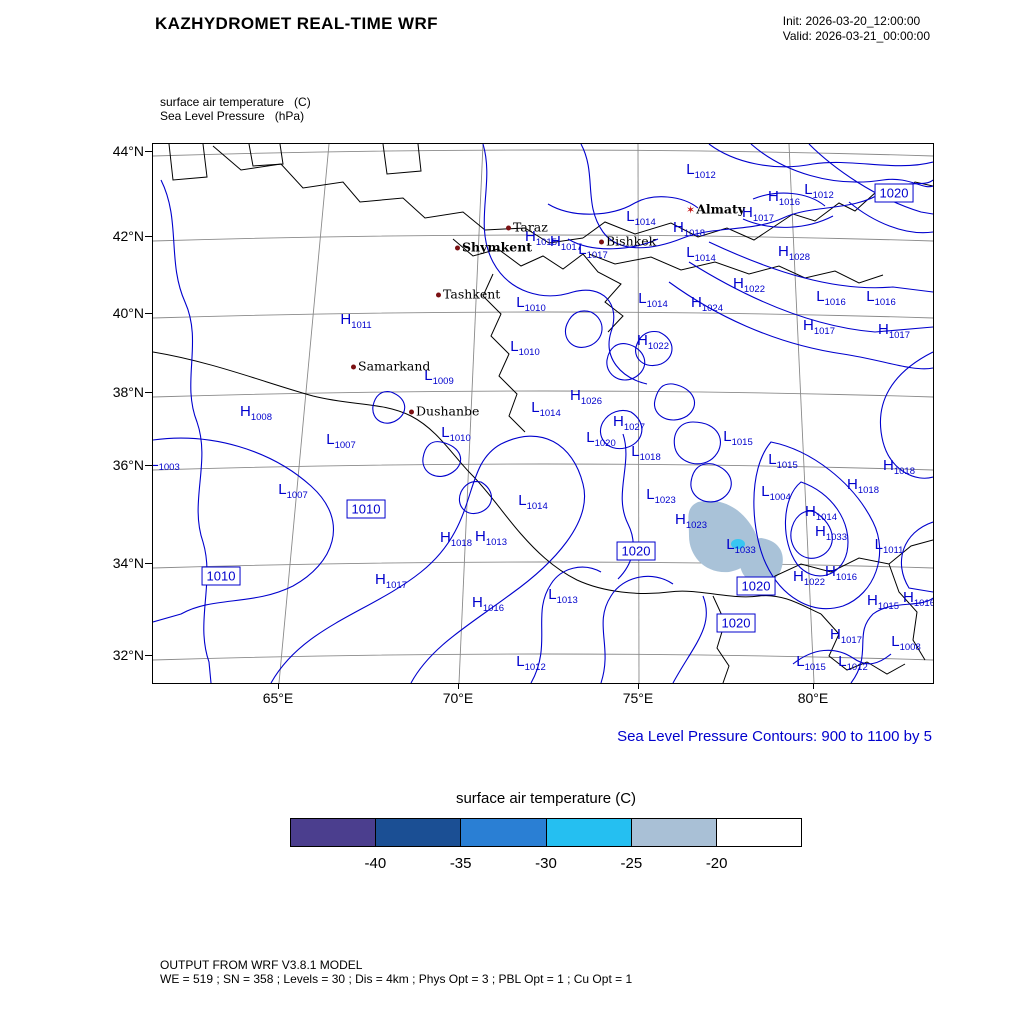 Image resolution: width=1024 pixels, height=1024 pixels. I want to click on city-dushanbe: Dushanbe, so click(444, 411).